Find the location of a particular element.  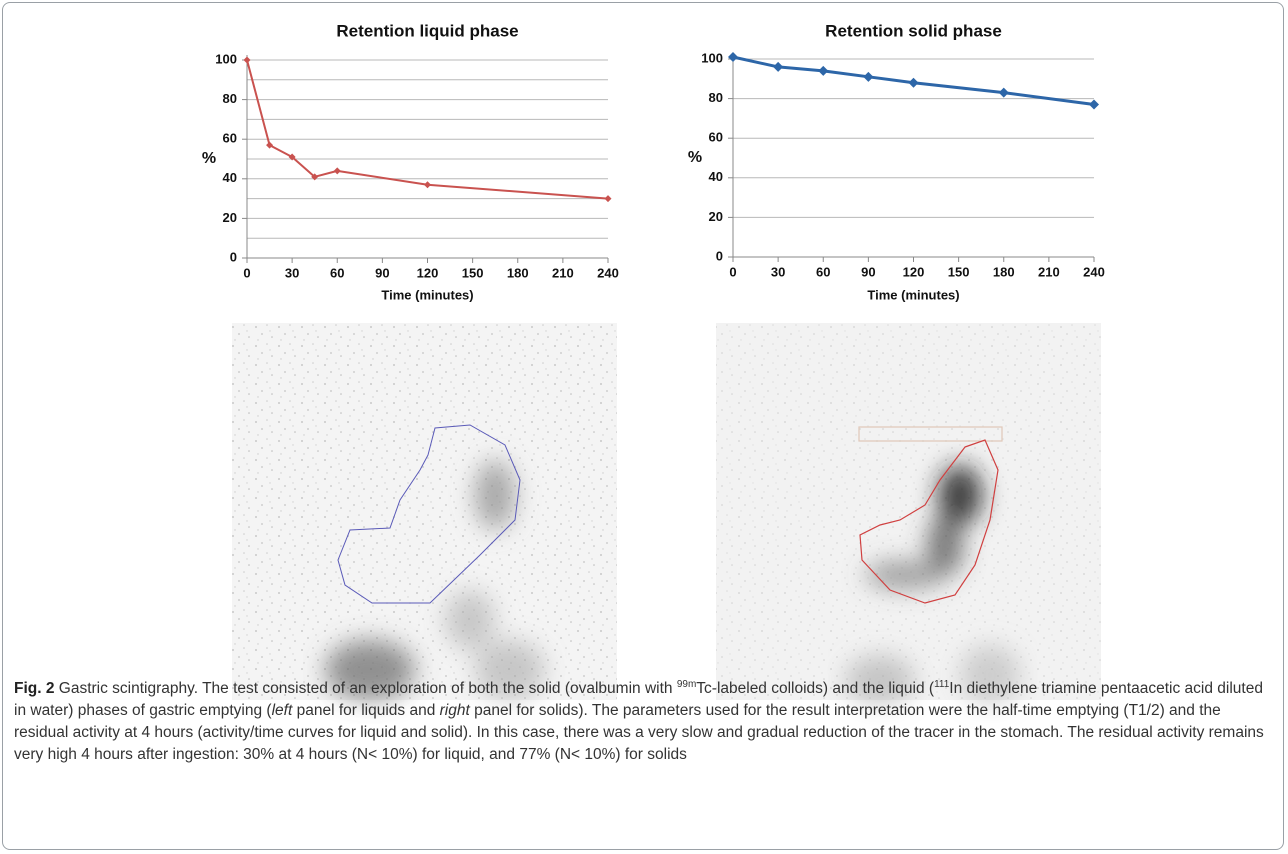

scintigraphy-right is located at coordinates (908, 514).